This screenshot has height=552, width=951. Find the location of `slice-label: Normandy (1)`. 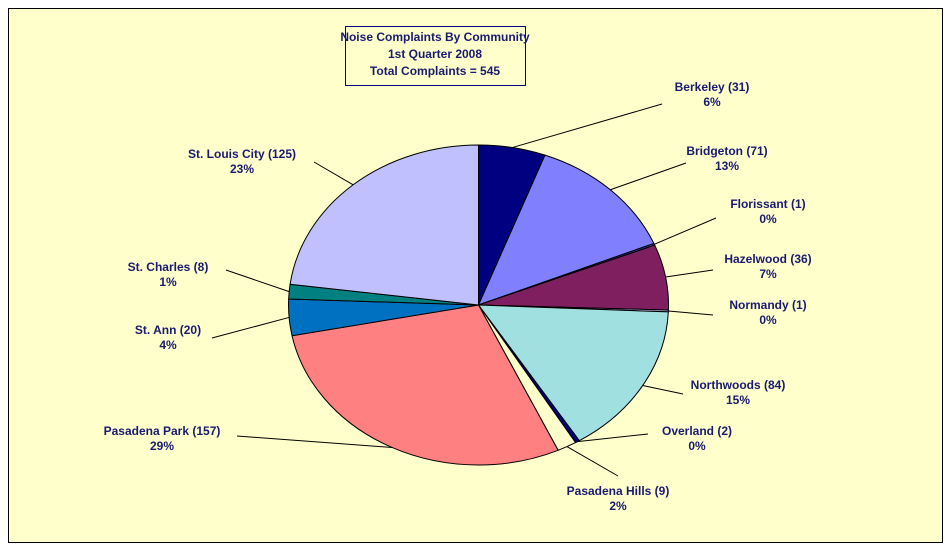

slice-label: Normandy (1) is located at coordinates (767, 305).